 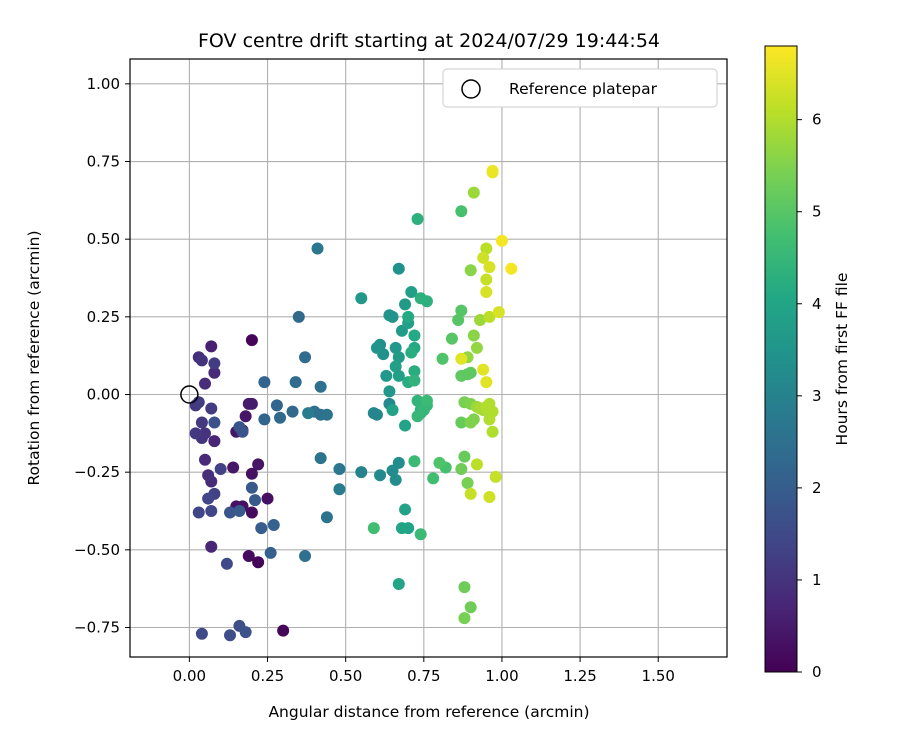 What do you see at coordinates (103, 239) in the screenshot?
I see `y-tick-label: 0.50` at bounding box center [103, 239].